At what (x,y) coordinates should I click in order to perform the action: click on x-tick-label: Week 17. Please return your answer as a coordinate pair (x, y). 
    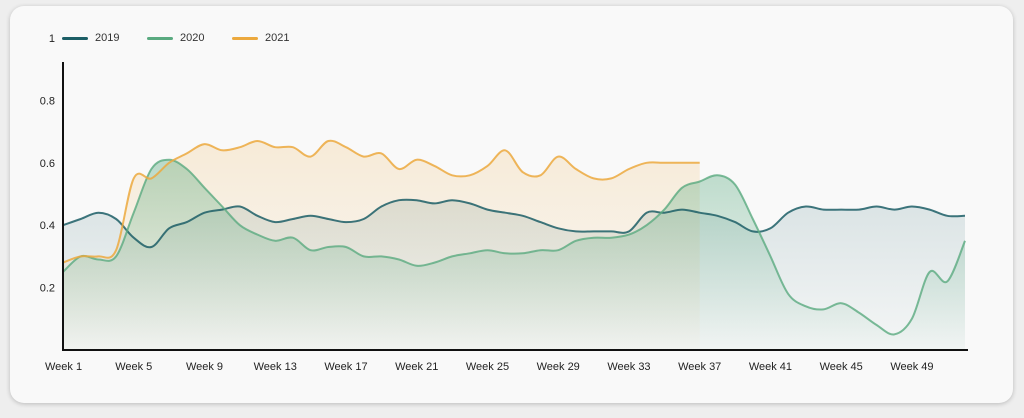
    Looking at the image, I should click on (345, 367).